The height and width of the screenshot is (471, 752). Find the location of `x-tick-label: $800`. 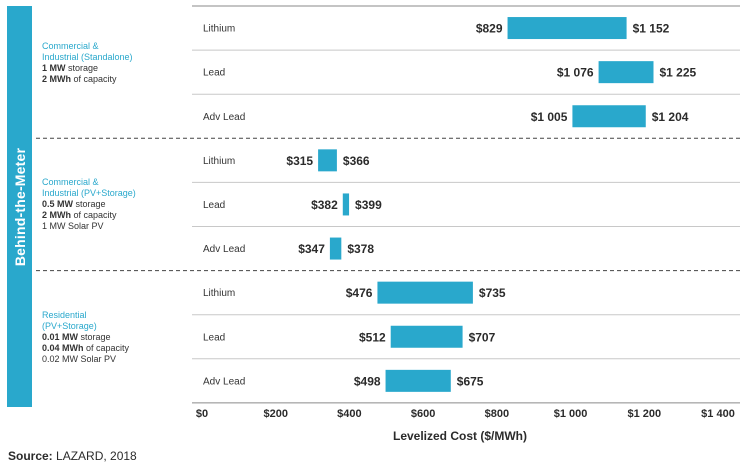

x-tick-label: $800 is located at coordinates (497, 414).